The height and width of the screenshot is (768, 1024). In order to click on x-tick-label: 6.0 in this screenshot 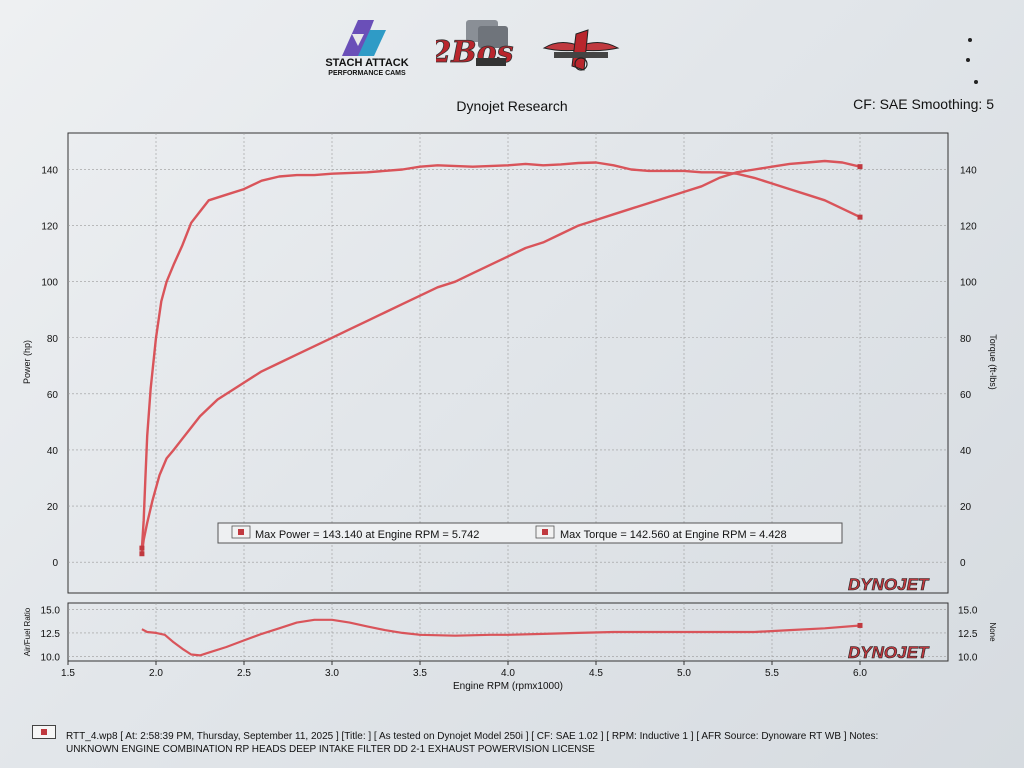, I will do `click(860, 673)`.